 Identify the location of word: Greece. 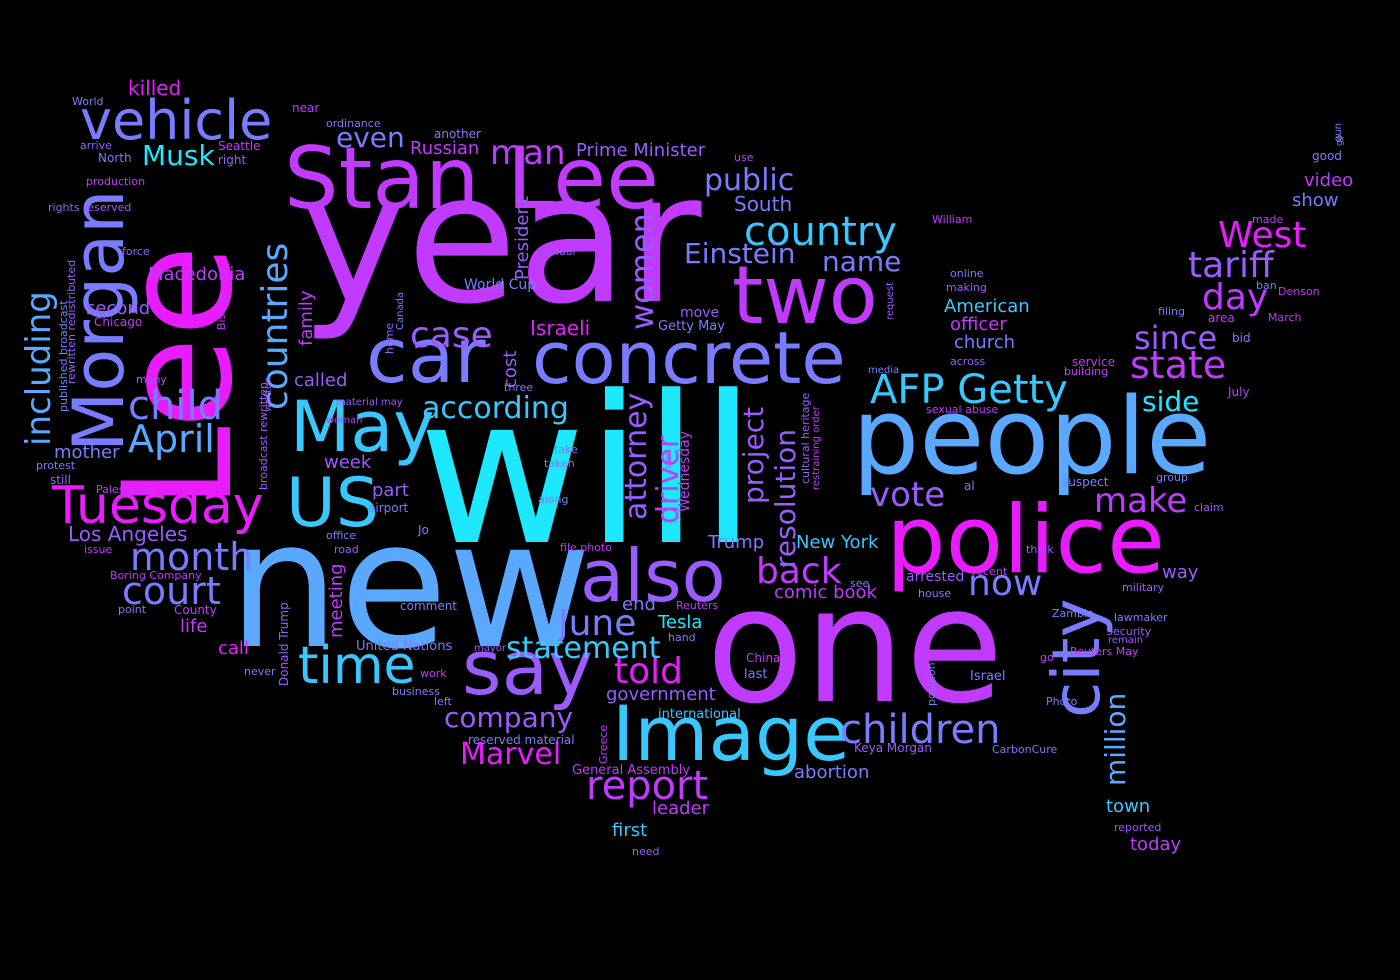
(603, 744).